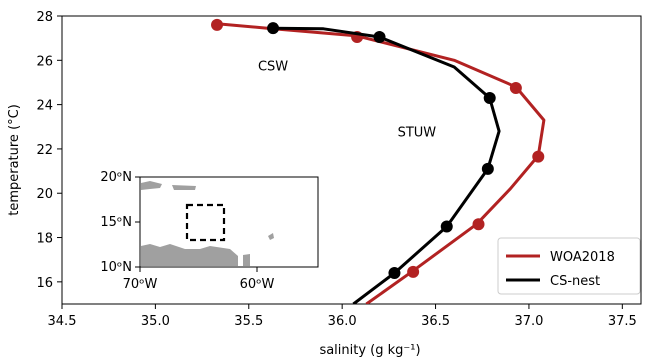  Describe the element at coordinates (116, 267) in the screenshot. I see `inset-lat-tick-10: 10ᵒN` at that location.